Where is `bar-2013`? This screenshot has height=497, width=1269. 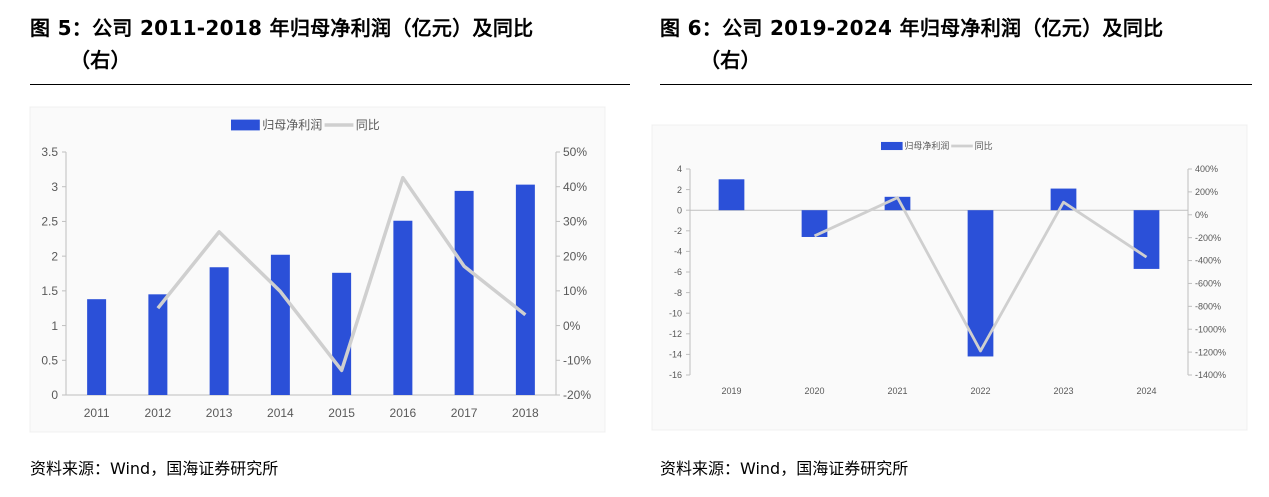 bar-2013 is located at coordinates (219, 331).